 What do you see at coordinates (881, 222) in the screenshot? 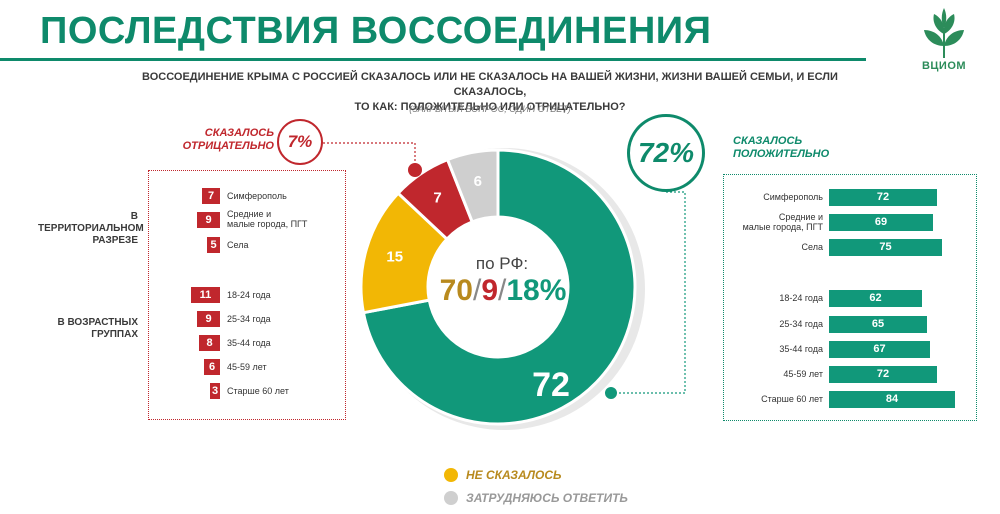
I see `positive-bar: 69` at bounding box center [881, 222].